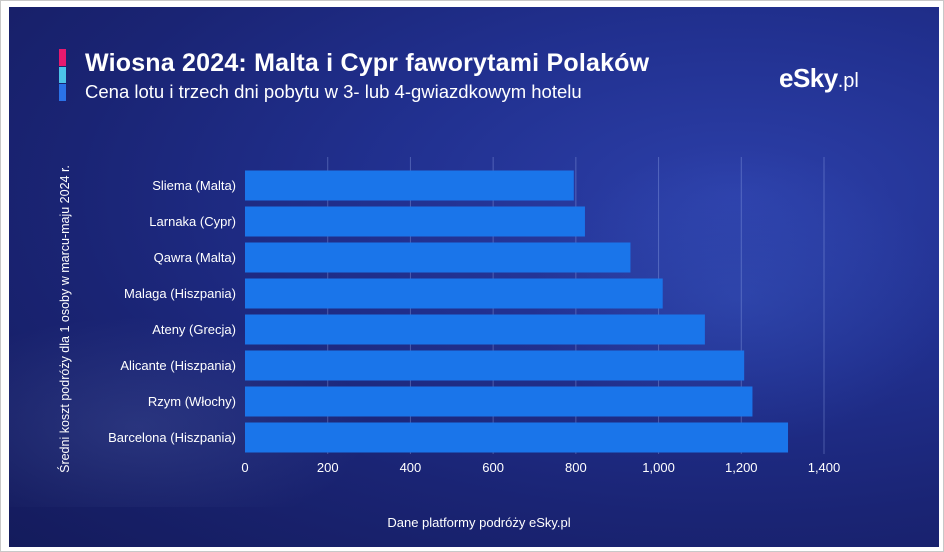 This screenshot has height=552, width=944. Describe the element at coordinates (493, 467) in the screenshot. I see `x-tick-label: 600` at that location.